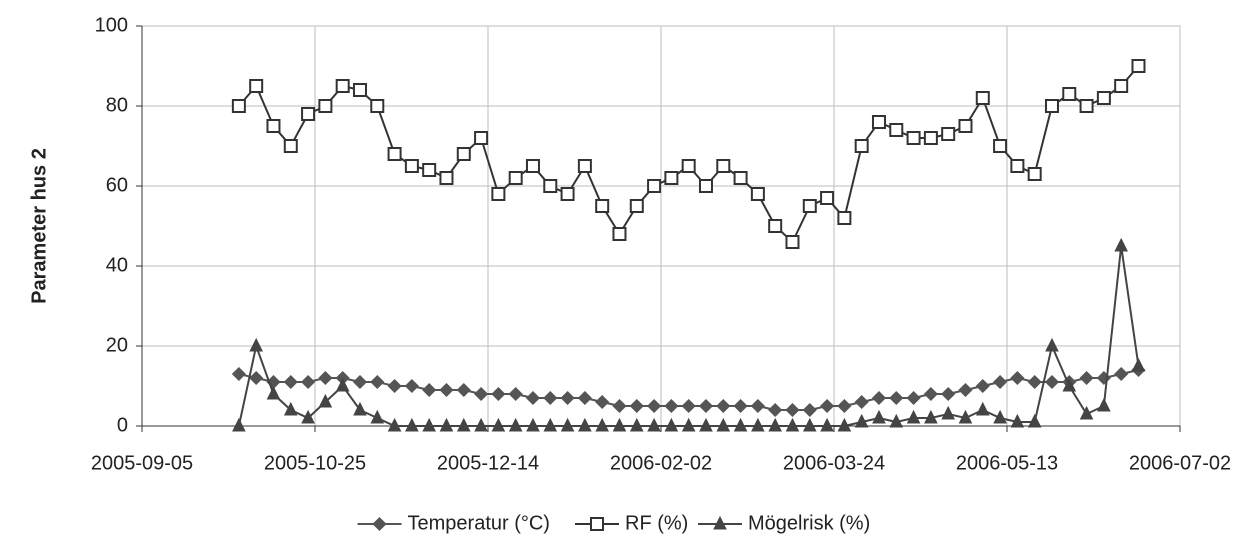  I want to click on x-tick-label: 2005-09-05, so click(142, 463).